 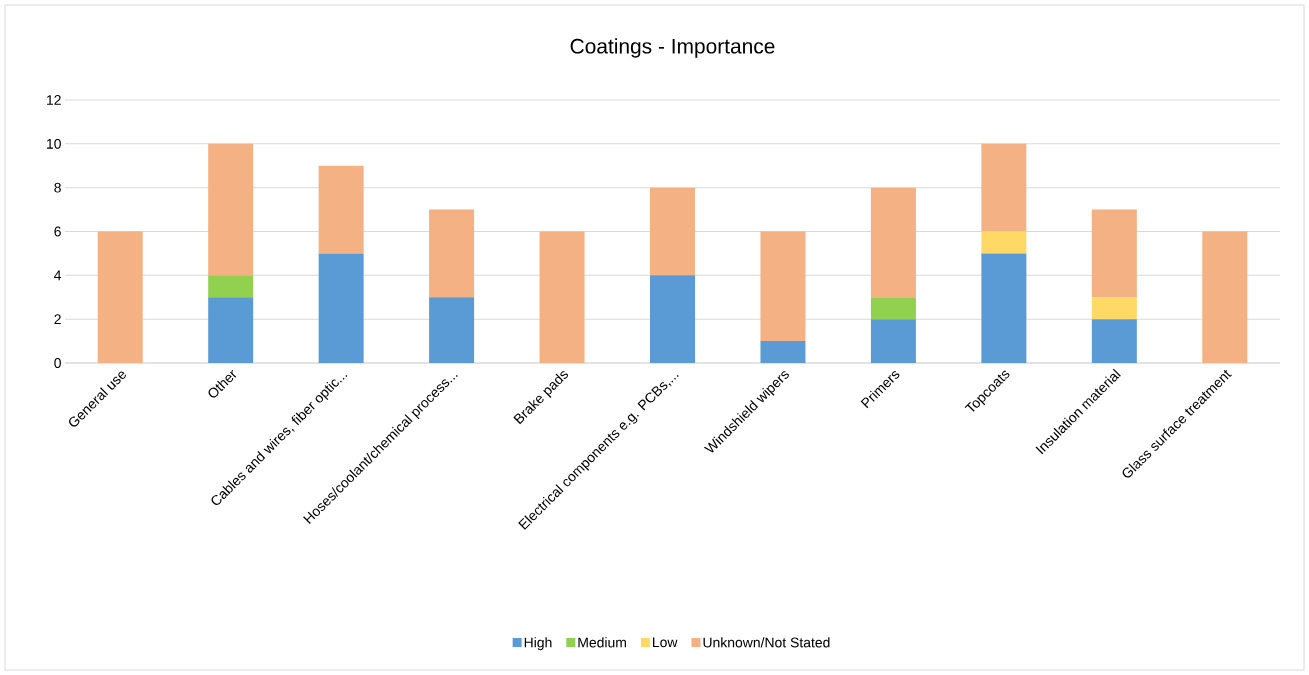 What do you see at coordinates (57, 363) in the screenshot?
I see `y-tick-label: 0` at bounding box center [57, 363].